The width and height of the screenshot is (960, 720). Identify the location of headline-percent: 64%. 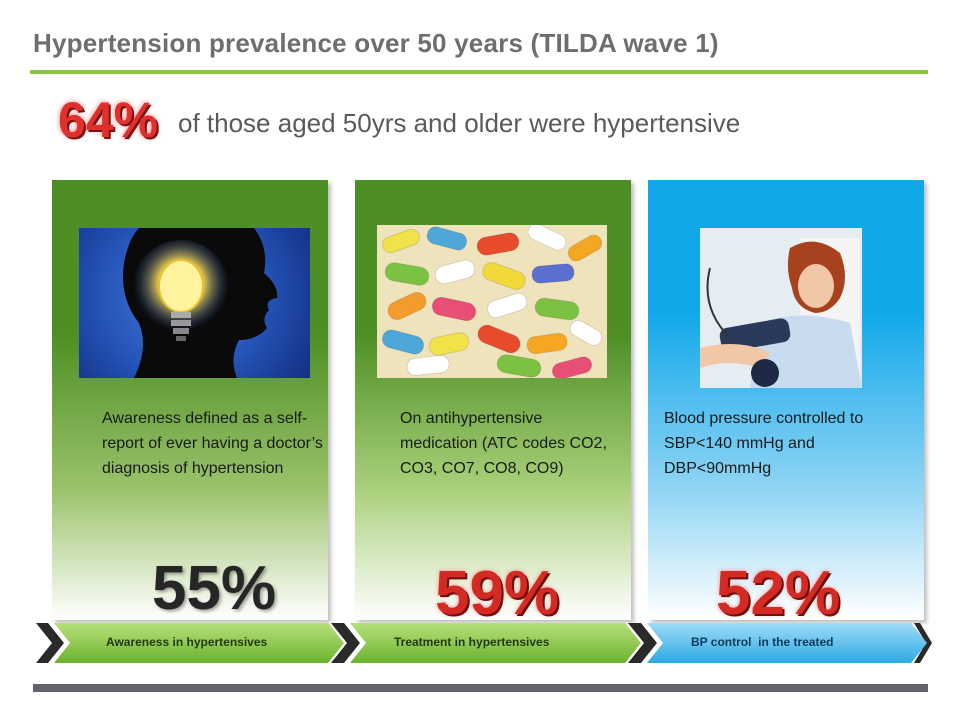
(108, 120).